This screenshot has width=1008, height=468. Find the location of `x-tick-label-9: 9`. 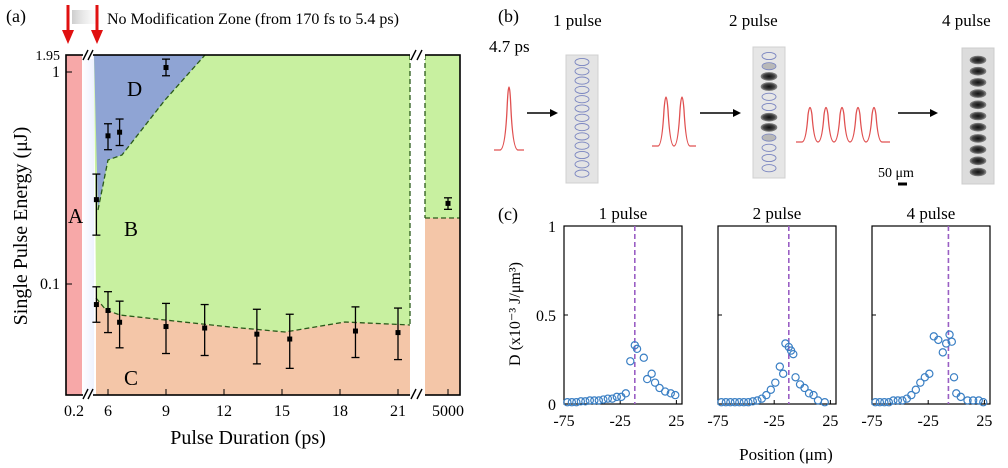

x-tick-label-9: 9 is located at coordinates (166, 411).